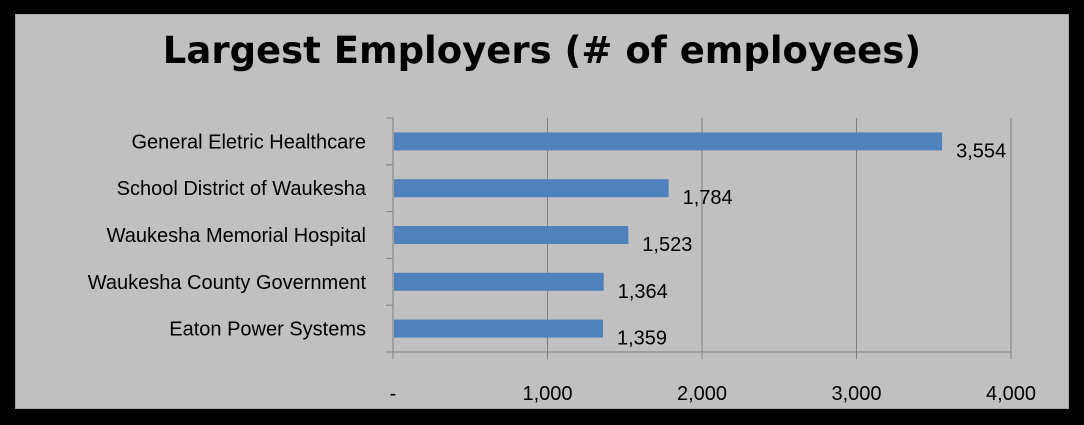  I want to click on x-tick-label-2: 2,000, so click(702, 394).